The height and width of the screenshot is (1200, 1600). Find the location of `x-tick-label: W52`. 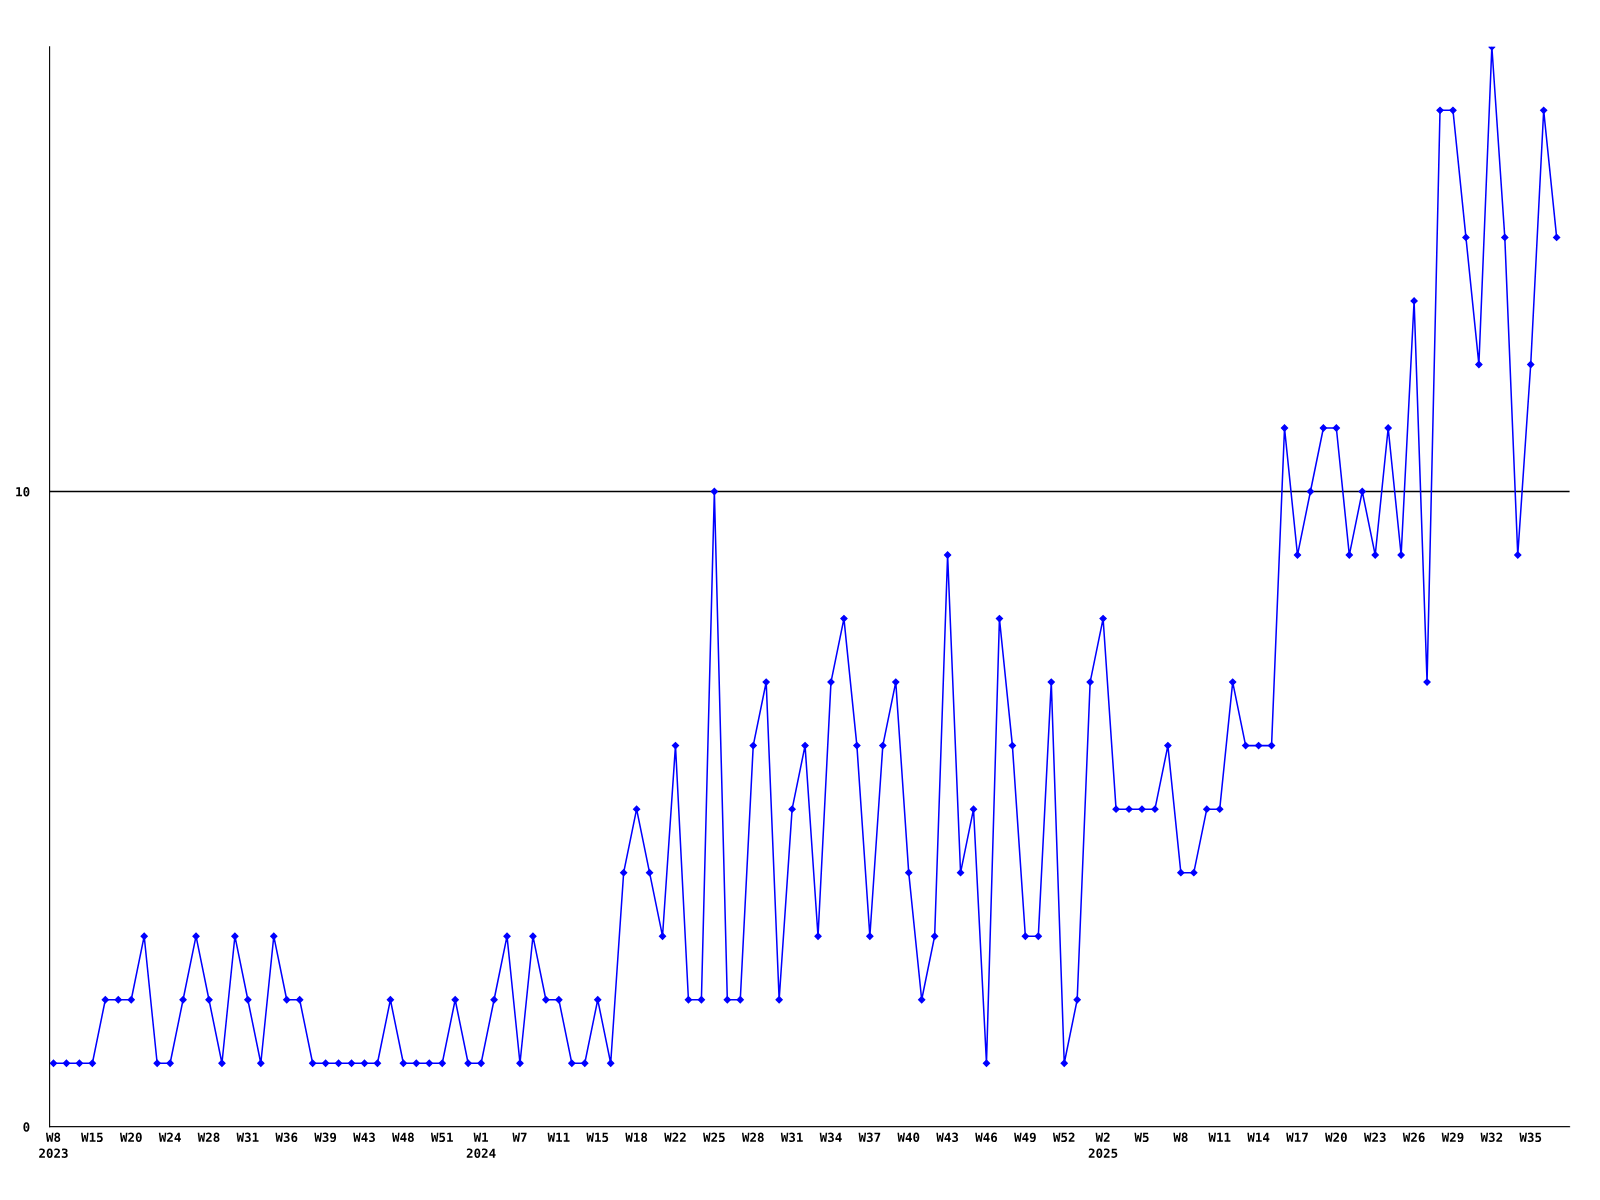

x-tick-label: W52 is located at coordinates (1063, 1137).